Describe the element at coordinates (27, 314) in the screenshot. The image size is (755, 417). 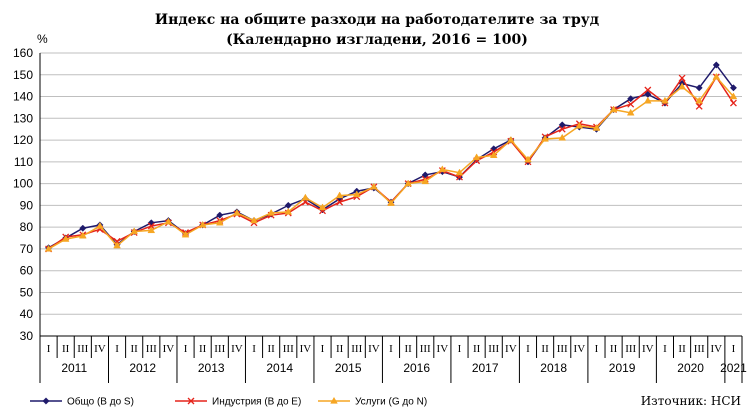
I see `y-tick-label: 40` at that location.